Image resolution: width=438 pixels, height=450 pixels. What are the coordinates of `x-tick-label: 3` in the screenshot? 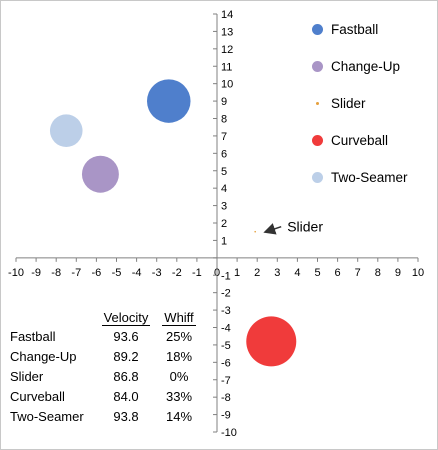 It's located at (277, 273).